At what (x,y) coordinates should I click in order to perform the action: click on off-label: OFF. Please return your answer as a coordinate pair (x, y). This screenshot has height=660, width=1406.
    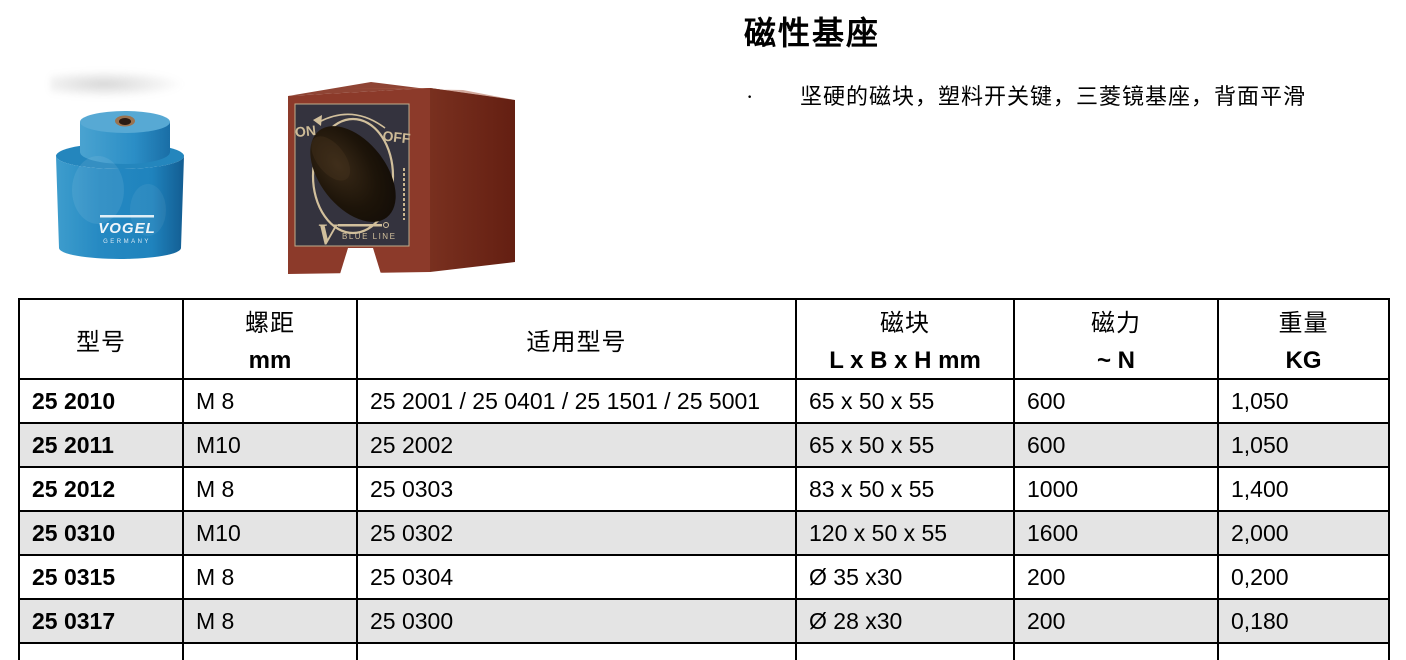
    Looking at the image, I should click on (397, 137).